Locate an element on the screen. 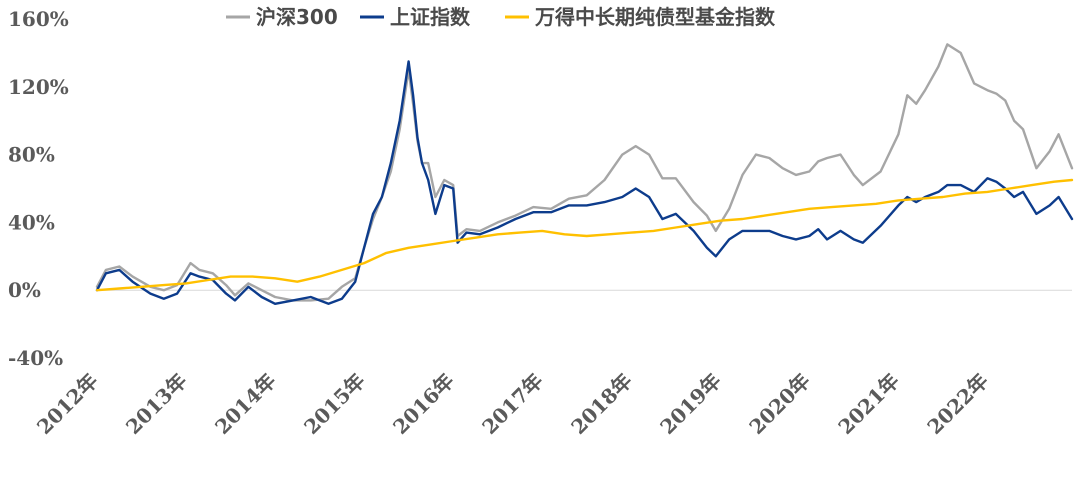 Image resolution: width=1080 pixels, height=481 pixels. y-axis: -40% 0% 40% 80% 120% 160% is located at coordinates (38, 188).